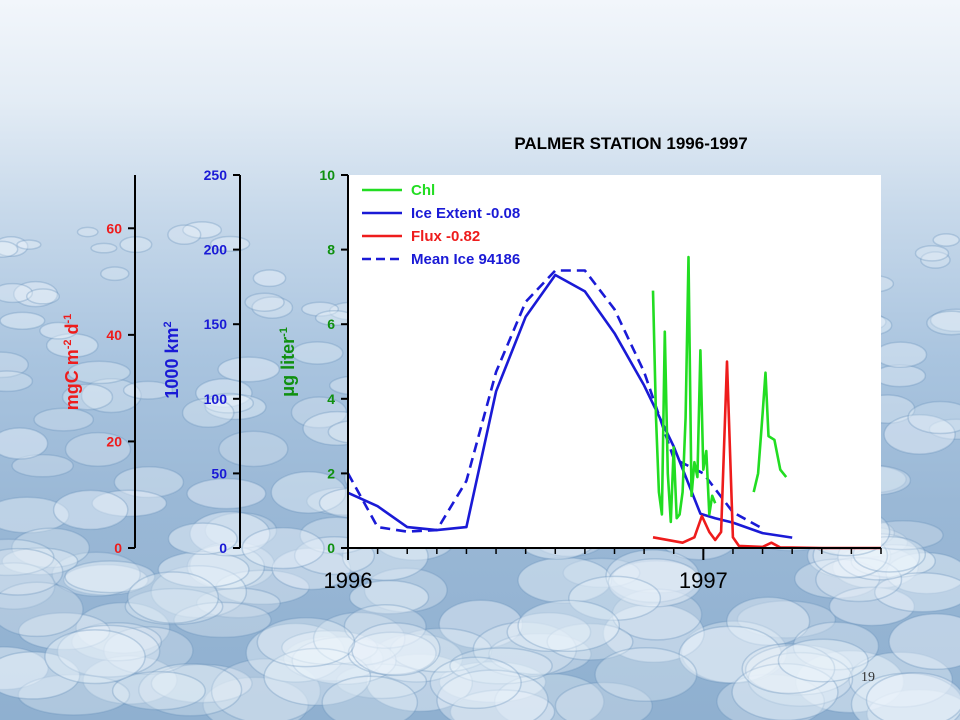 This screenshot has width=960, height=720. I want to click on x-tick-label: 1997, so click(703, 580).